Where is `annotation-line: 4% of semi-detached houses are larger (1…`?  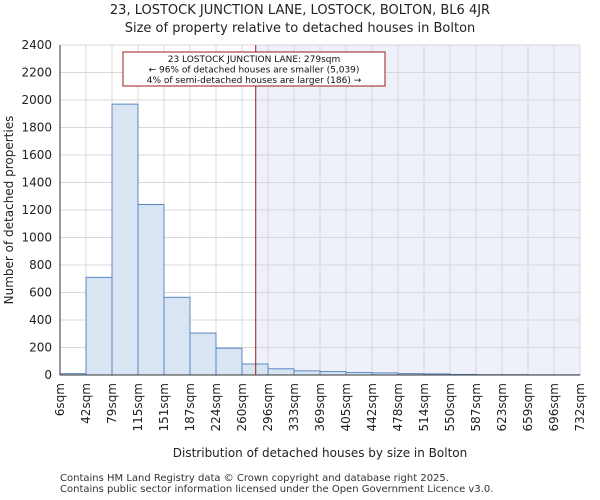
annotation-line: 4% of semi-detached houses are larger (1… is located at coordinates (254, 81).